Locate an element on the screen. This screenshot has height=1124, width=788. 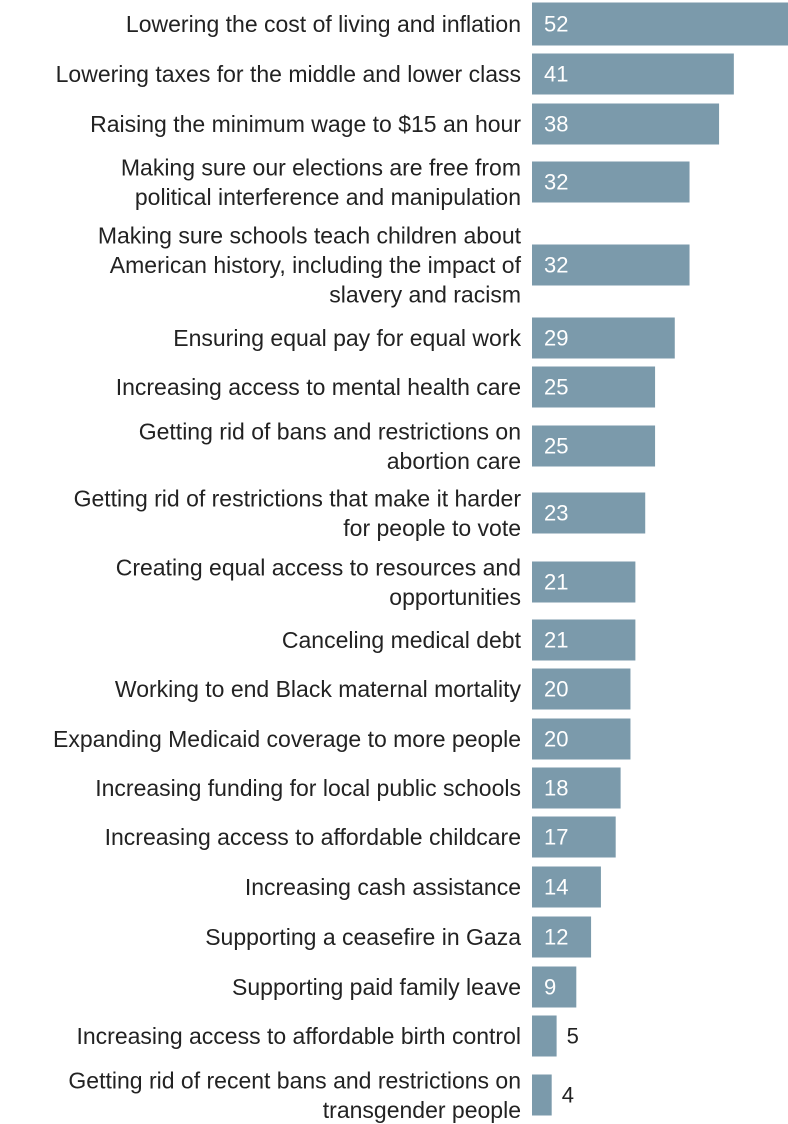
category-label: Canceling medical debt is located at coordinates (402, 640).